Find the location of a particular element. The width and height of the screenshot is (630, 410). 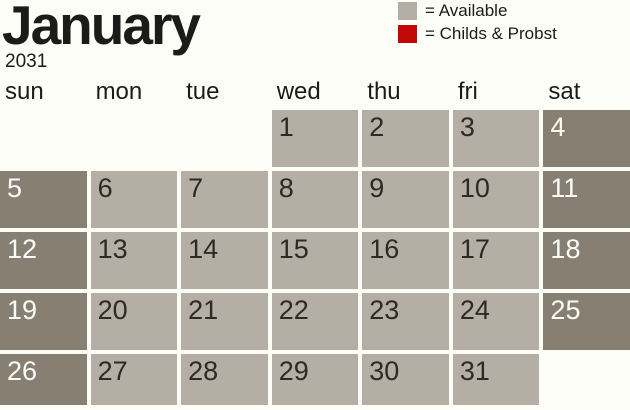

day-number: 23 is located at coordinates (384, 310).